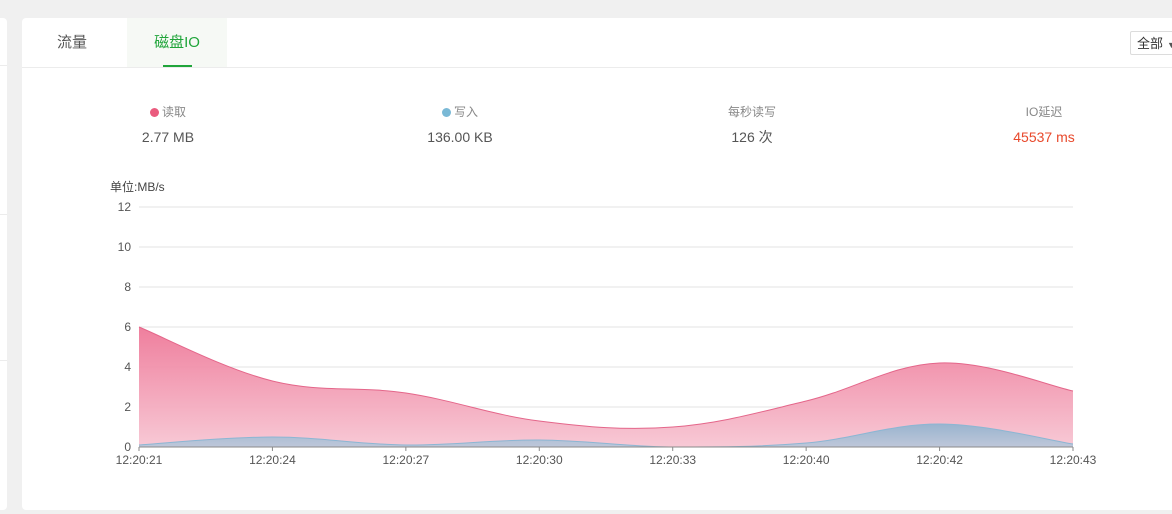  Describe the element at coordinates (3, 264) in the screenshot. I see `left-side-panel` at that location.